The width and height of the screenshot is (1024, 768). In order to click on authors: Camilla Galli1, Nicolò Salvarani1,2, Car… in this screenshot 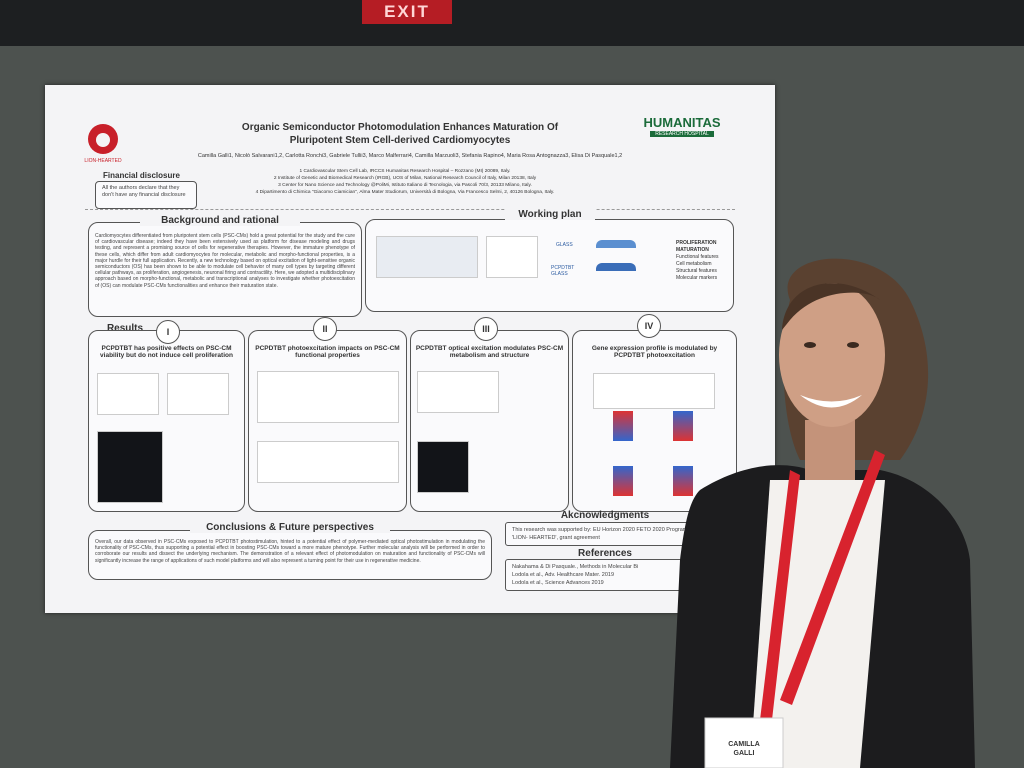, I will do `click(410, 156)`.